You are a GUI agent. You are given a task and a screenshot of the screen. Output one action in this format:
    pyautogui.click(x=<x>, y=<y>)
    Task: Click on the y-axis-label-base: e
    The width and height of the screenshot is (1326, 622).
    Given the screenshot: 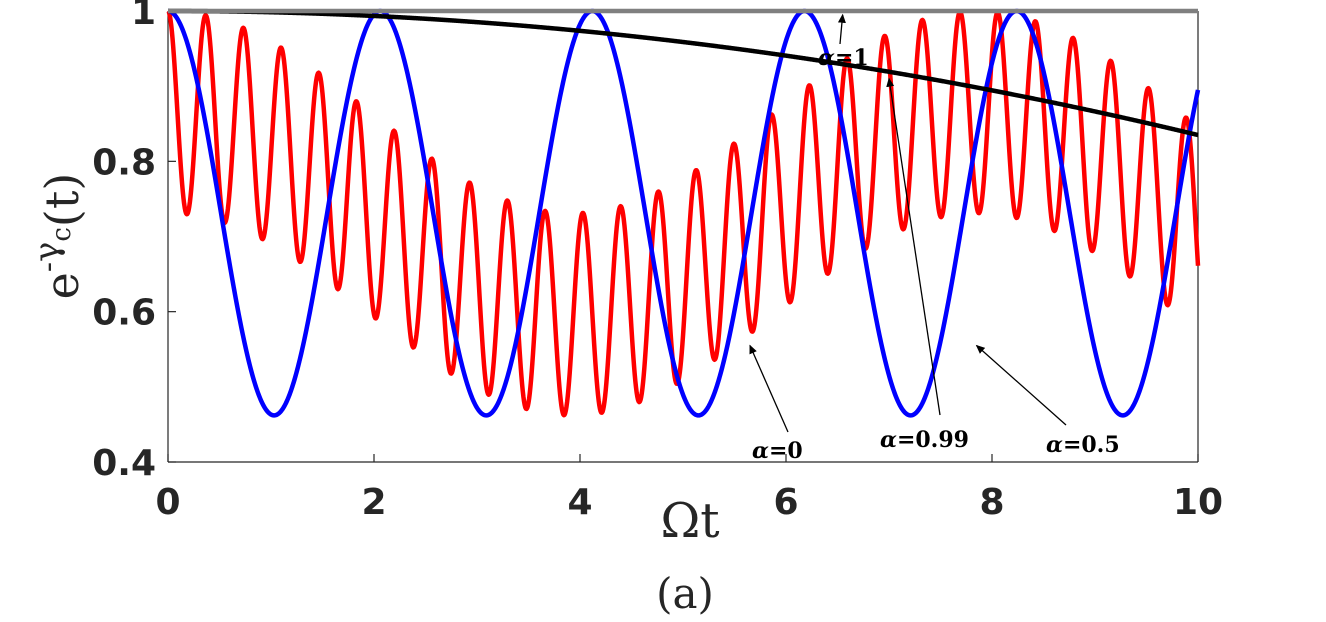 What is the action you would take?
    pyautogui.click(x=62, y=285)
    